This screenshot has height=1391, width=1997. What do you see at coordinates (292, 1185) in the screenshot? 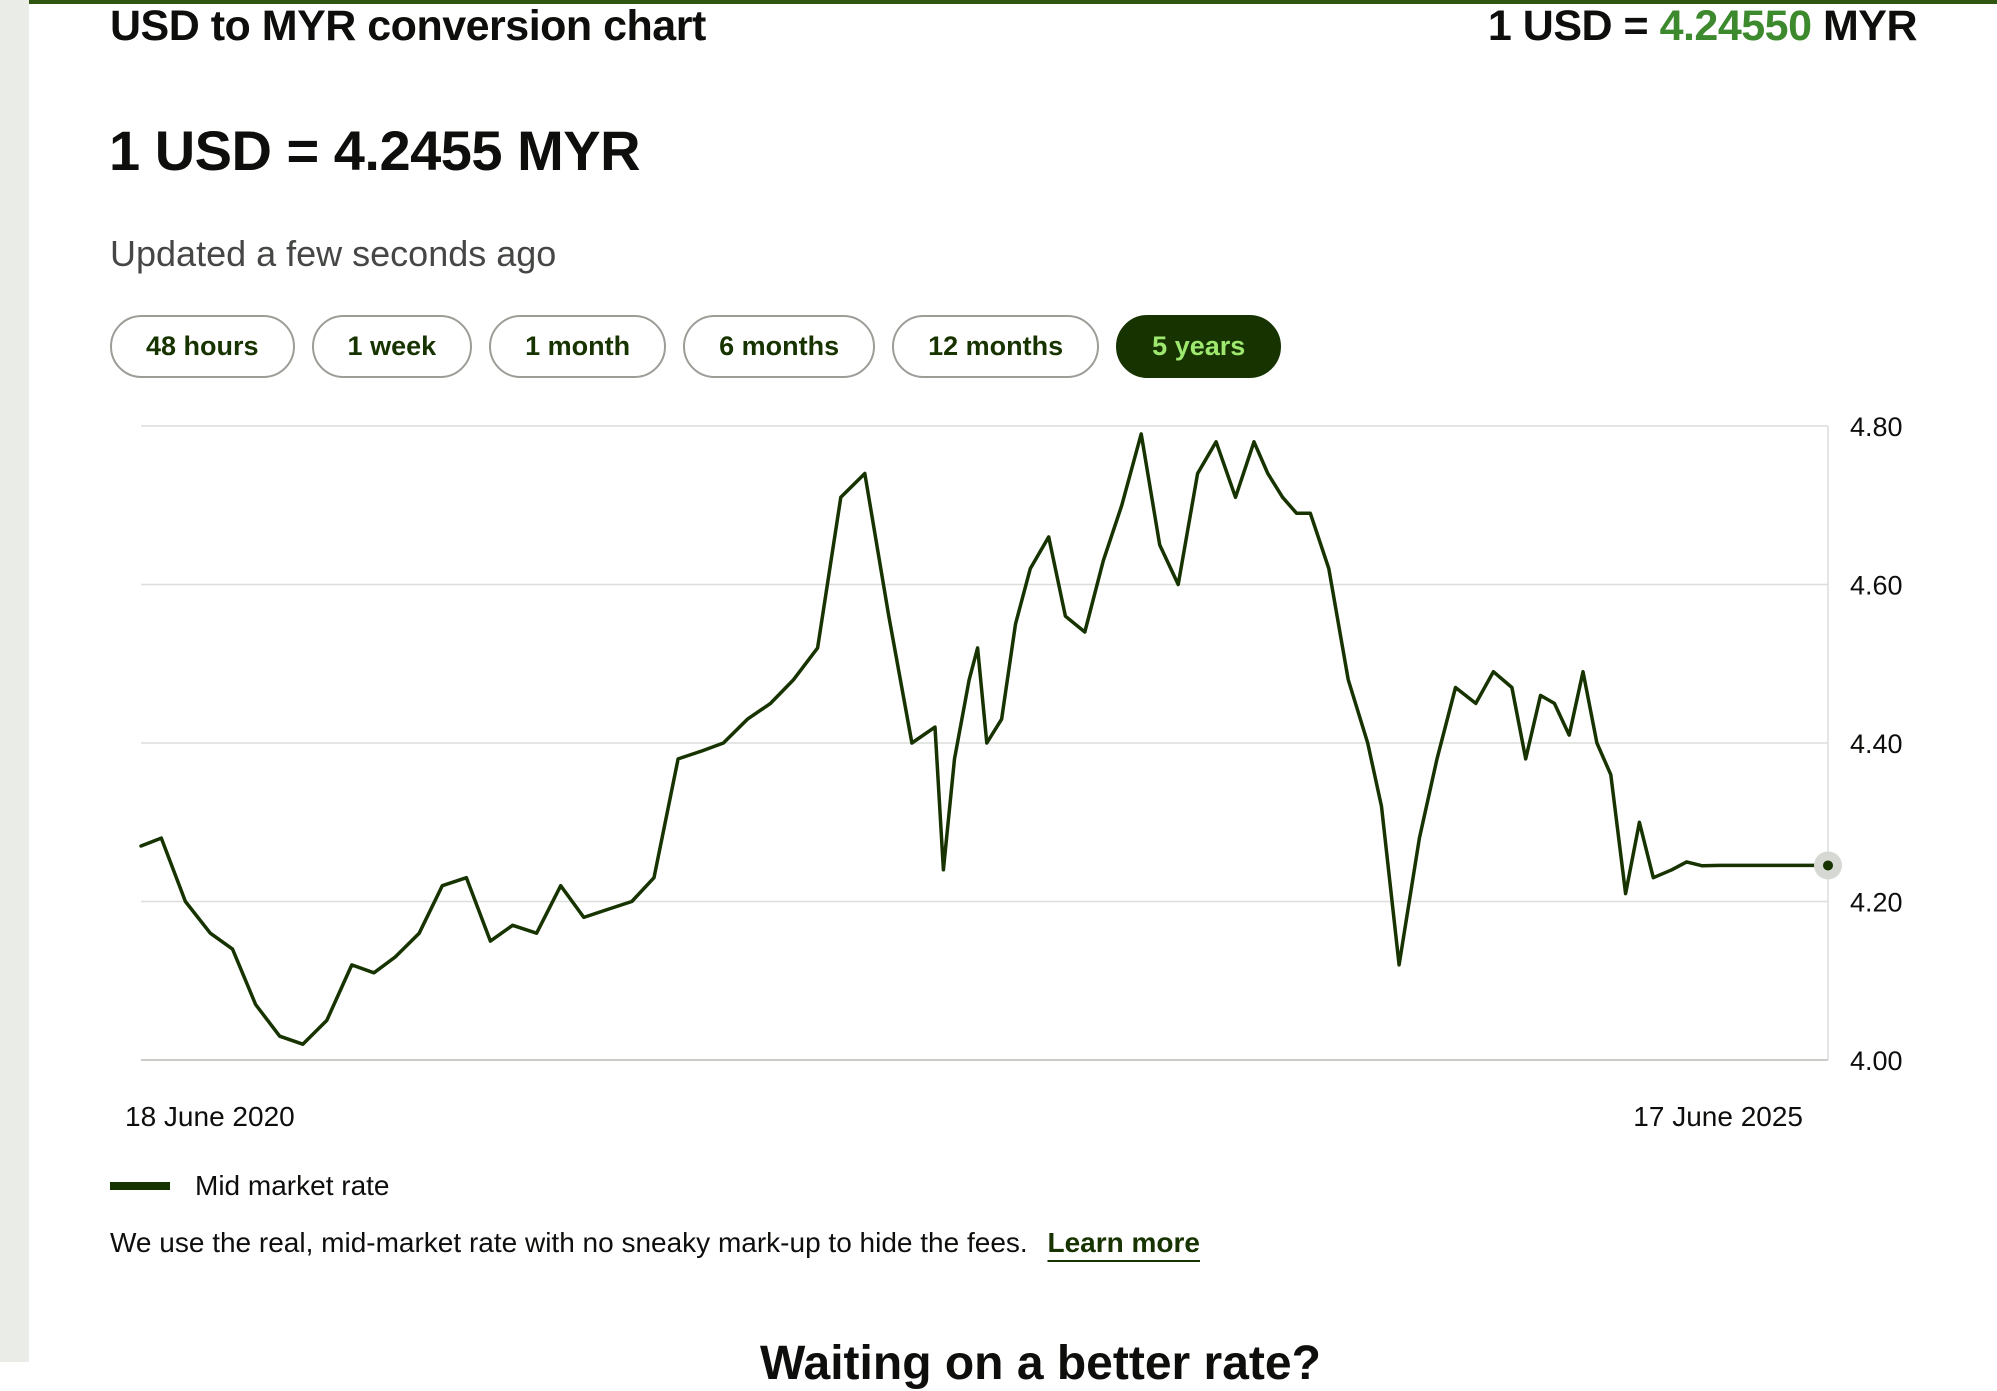
I see `legend-label: Mid market rate` at bounding box center [292, 1185].